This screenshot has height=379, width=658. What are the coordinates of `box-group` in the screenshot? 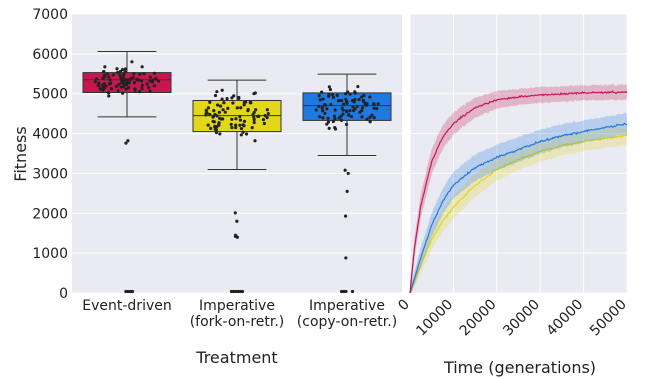 It's located at (127, 172).